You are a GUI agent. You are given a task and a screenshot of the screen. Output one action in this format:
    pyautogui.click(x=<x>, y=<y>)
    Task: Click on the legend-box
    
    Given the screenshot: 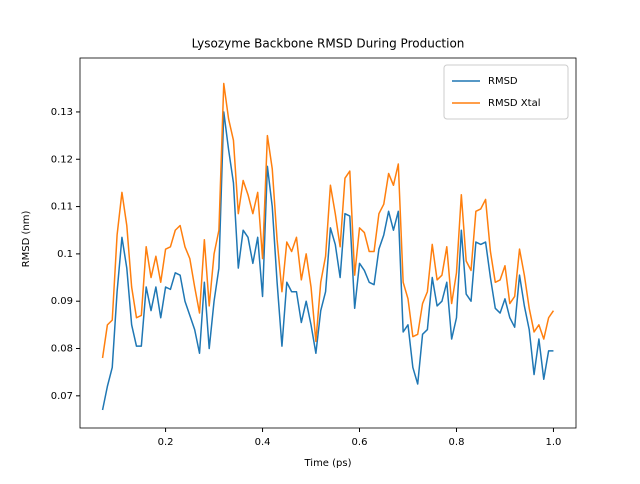 What is the action you would take?
    pyautogui.click(x=506, y=92)
    